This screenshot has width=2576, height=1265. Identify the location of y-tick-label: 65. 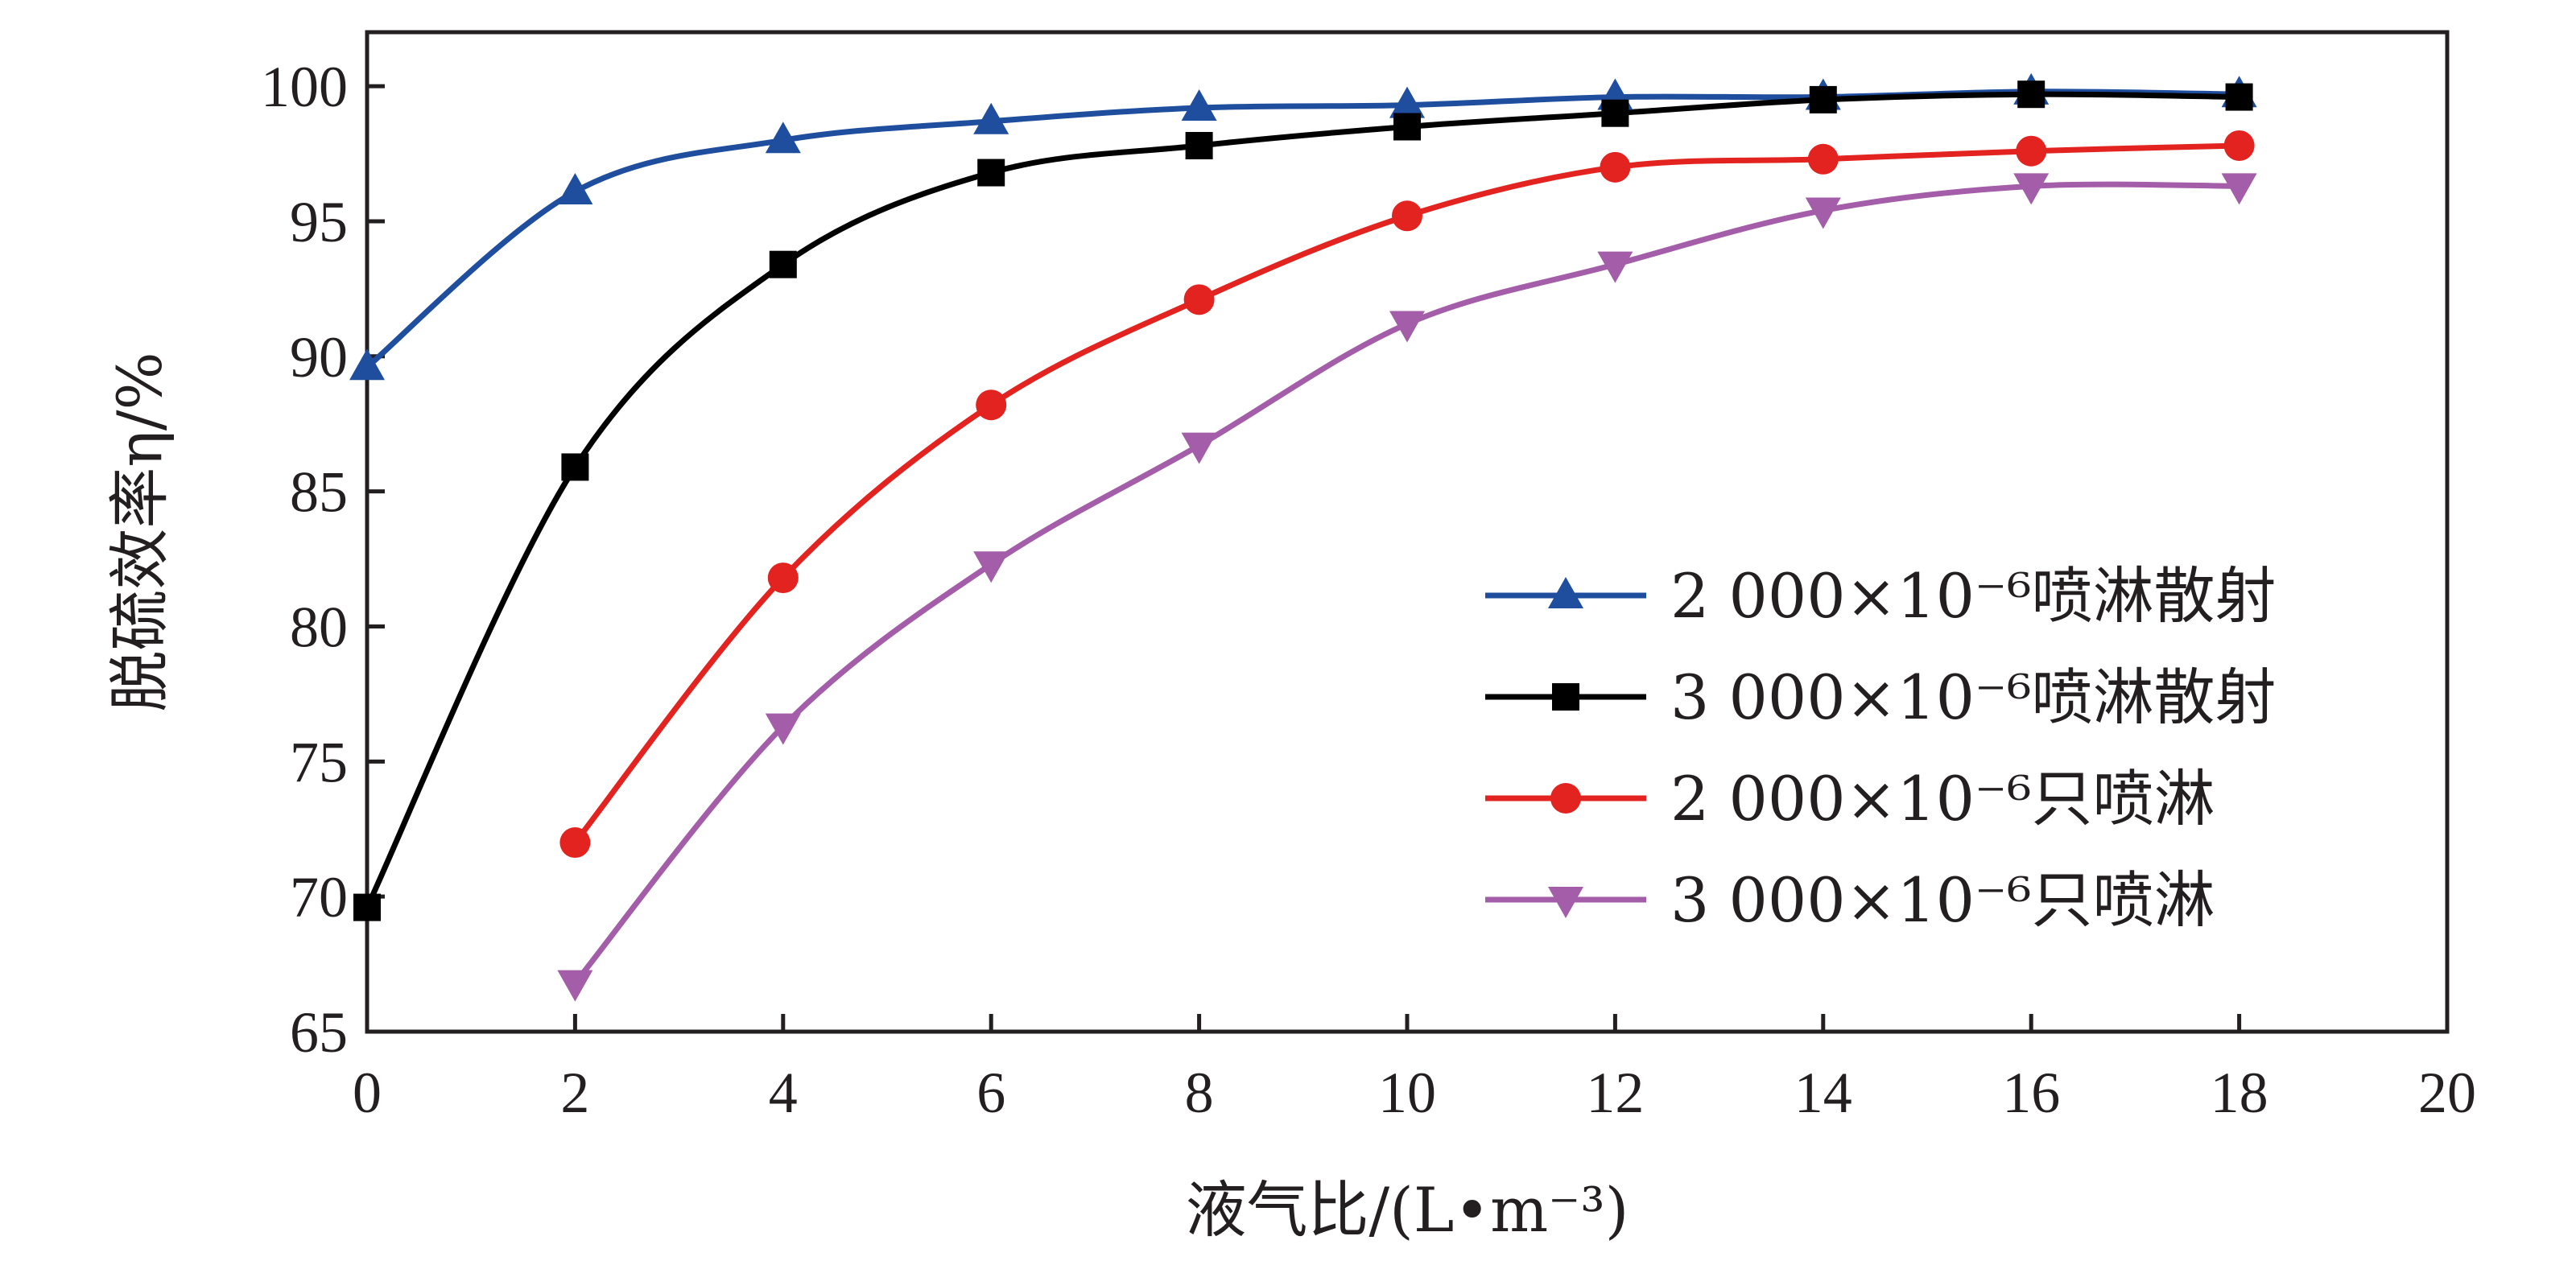
(319, 1032).